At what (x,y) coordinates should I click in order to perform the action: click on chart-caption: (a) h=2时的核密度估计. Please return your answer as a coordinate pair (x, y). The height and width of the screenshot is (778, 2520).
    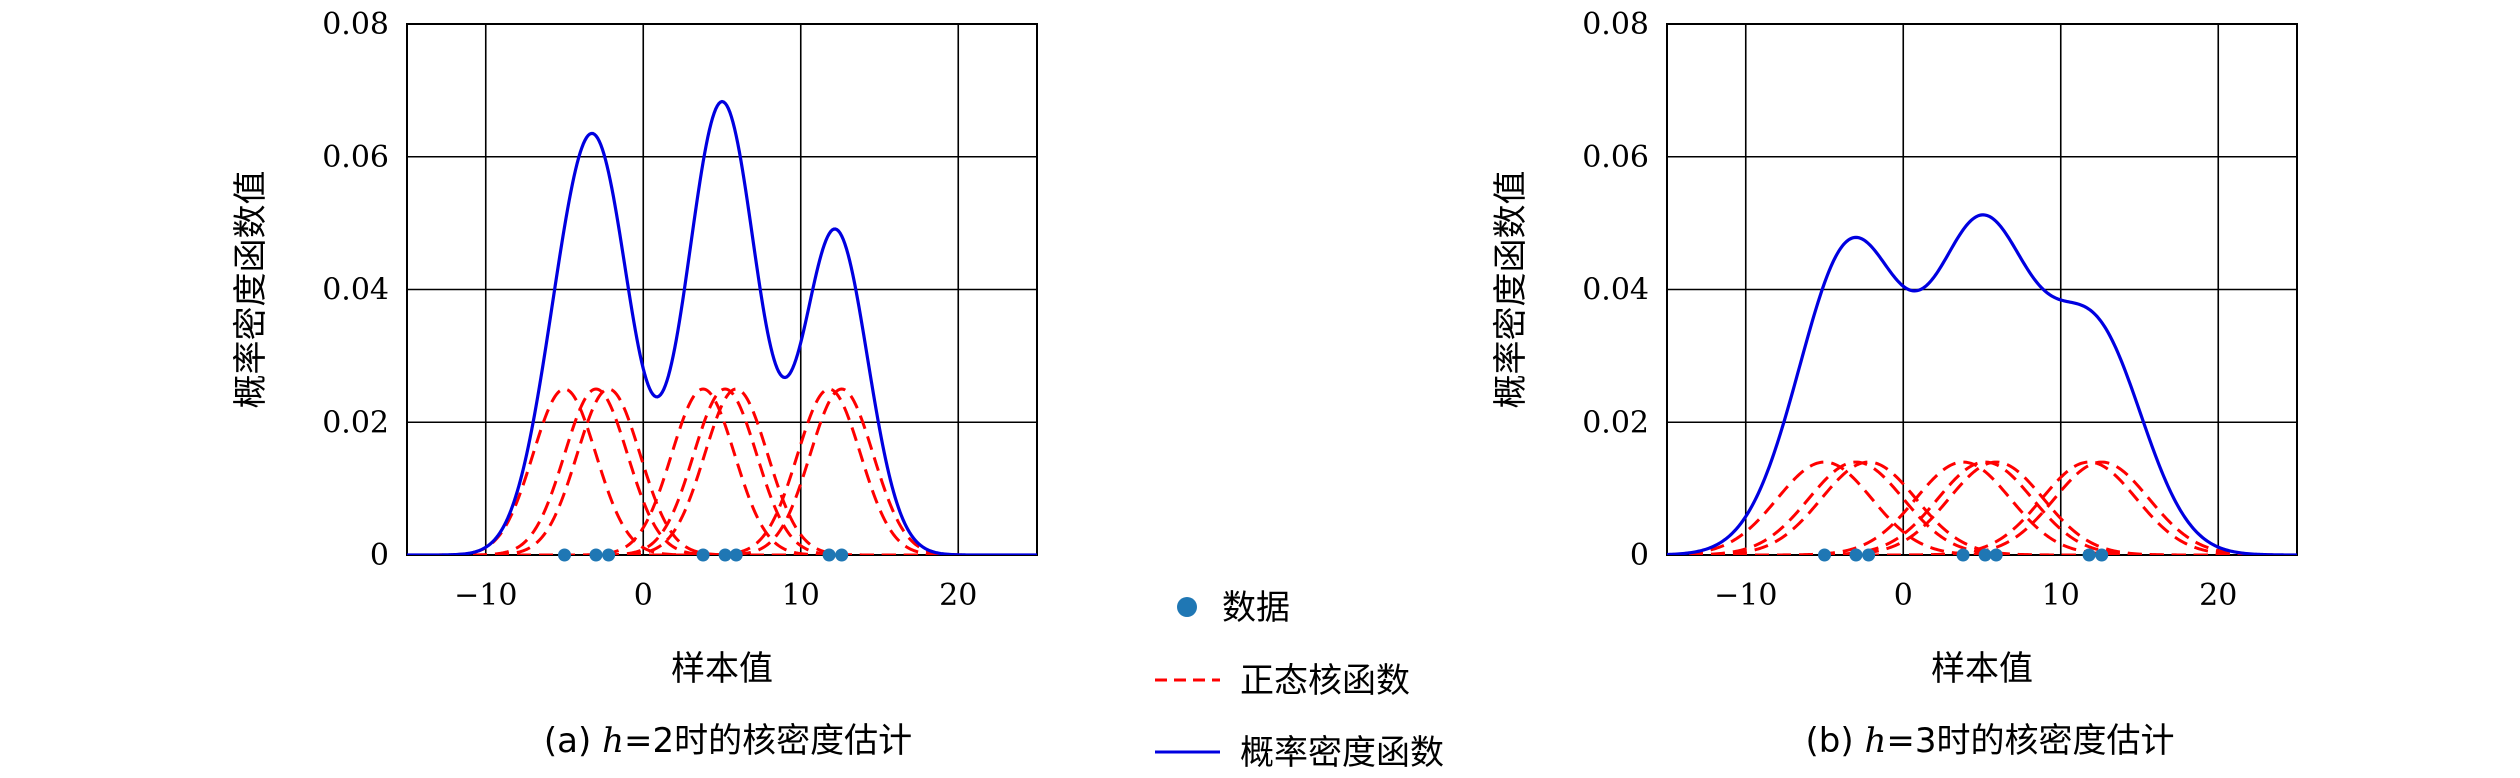
    Looking at the image, I should click on (728, 741).